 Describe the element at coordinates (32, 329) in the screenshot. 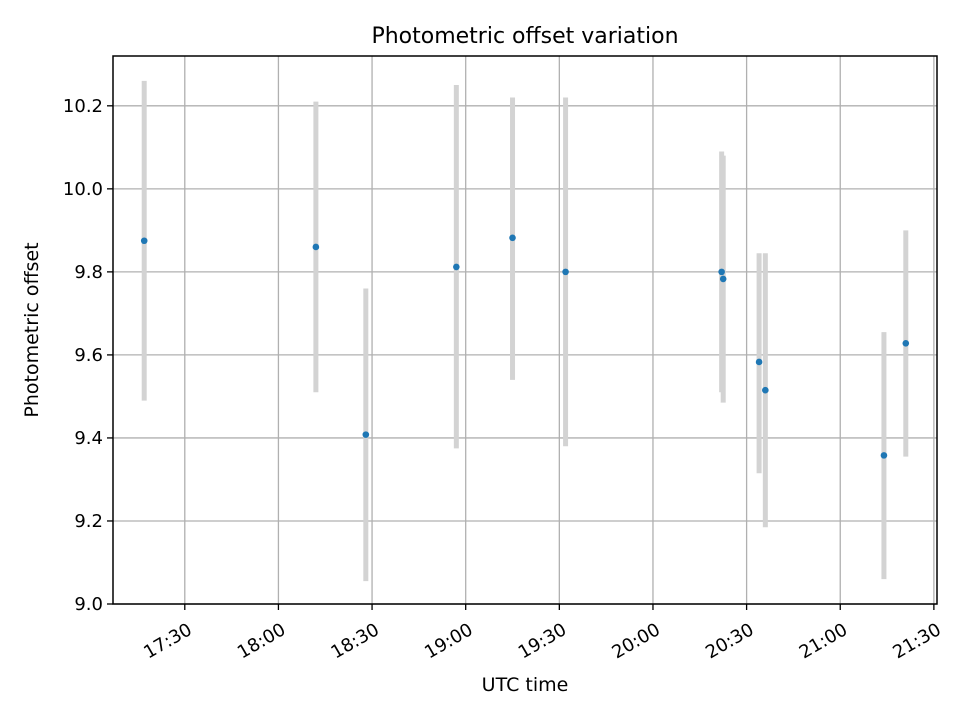

I see `y-axis-label: Photometric offset` at that location.